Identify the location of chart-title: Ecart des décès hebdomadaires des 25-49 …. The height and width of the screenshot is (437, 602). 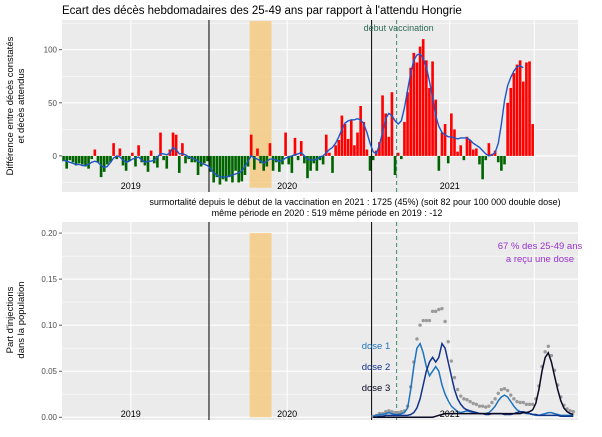
(262, 11).